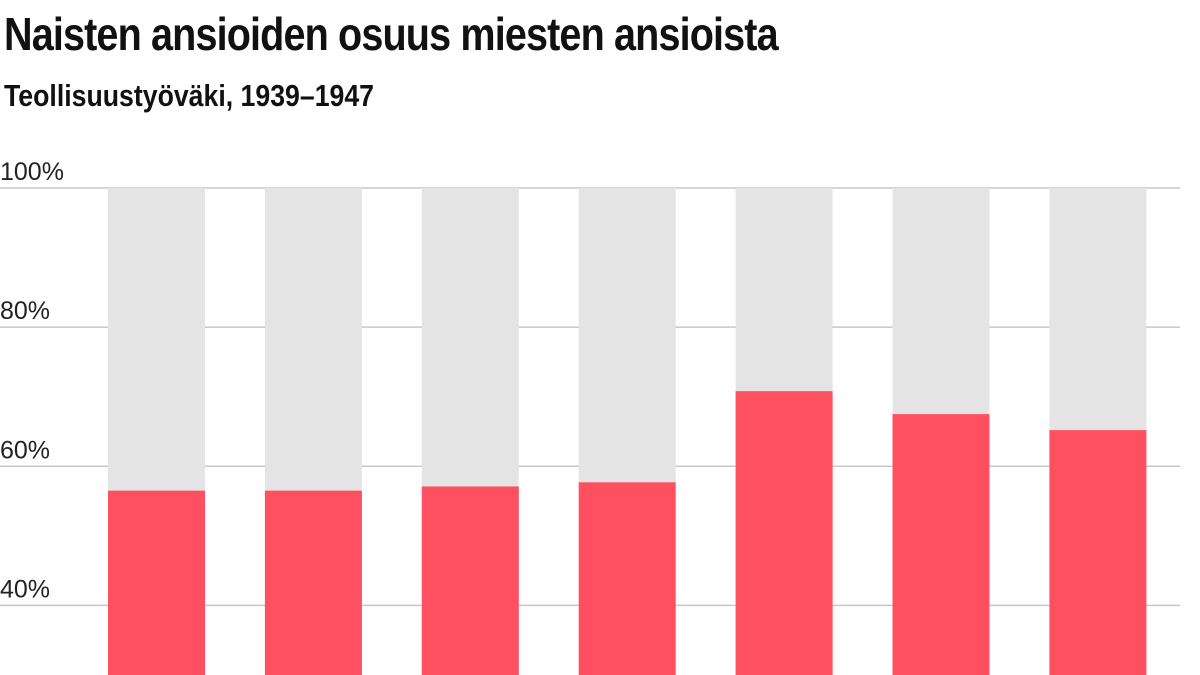 The image size is (1200, 675). Describe the element at coordinates (189, 95) in the screenshot. I see `chart-subtitle: Teollisuustyöväki, 1939–1947` at that location.